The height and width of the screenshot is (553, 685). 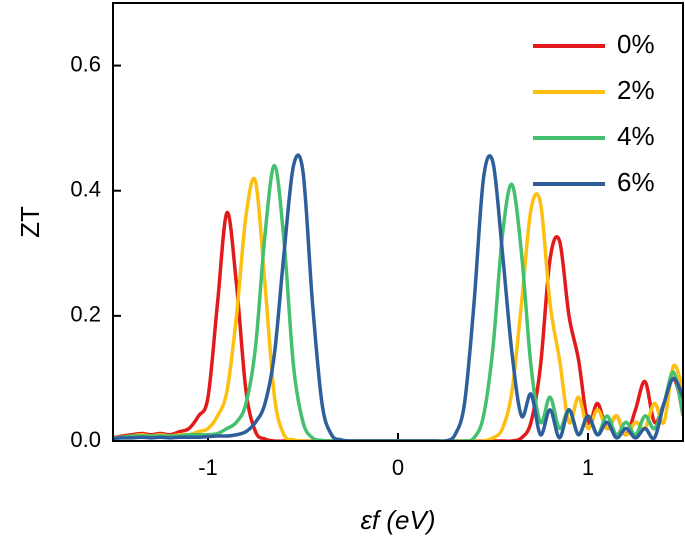 What do you see at coordinates (30, 222) in the screenshot?
I see `y-axis-label: ZT` at bounding box center [30, 222].